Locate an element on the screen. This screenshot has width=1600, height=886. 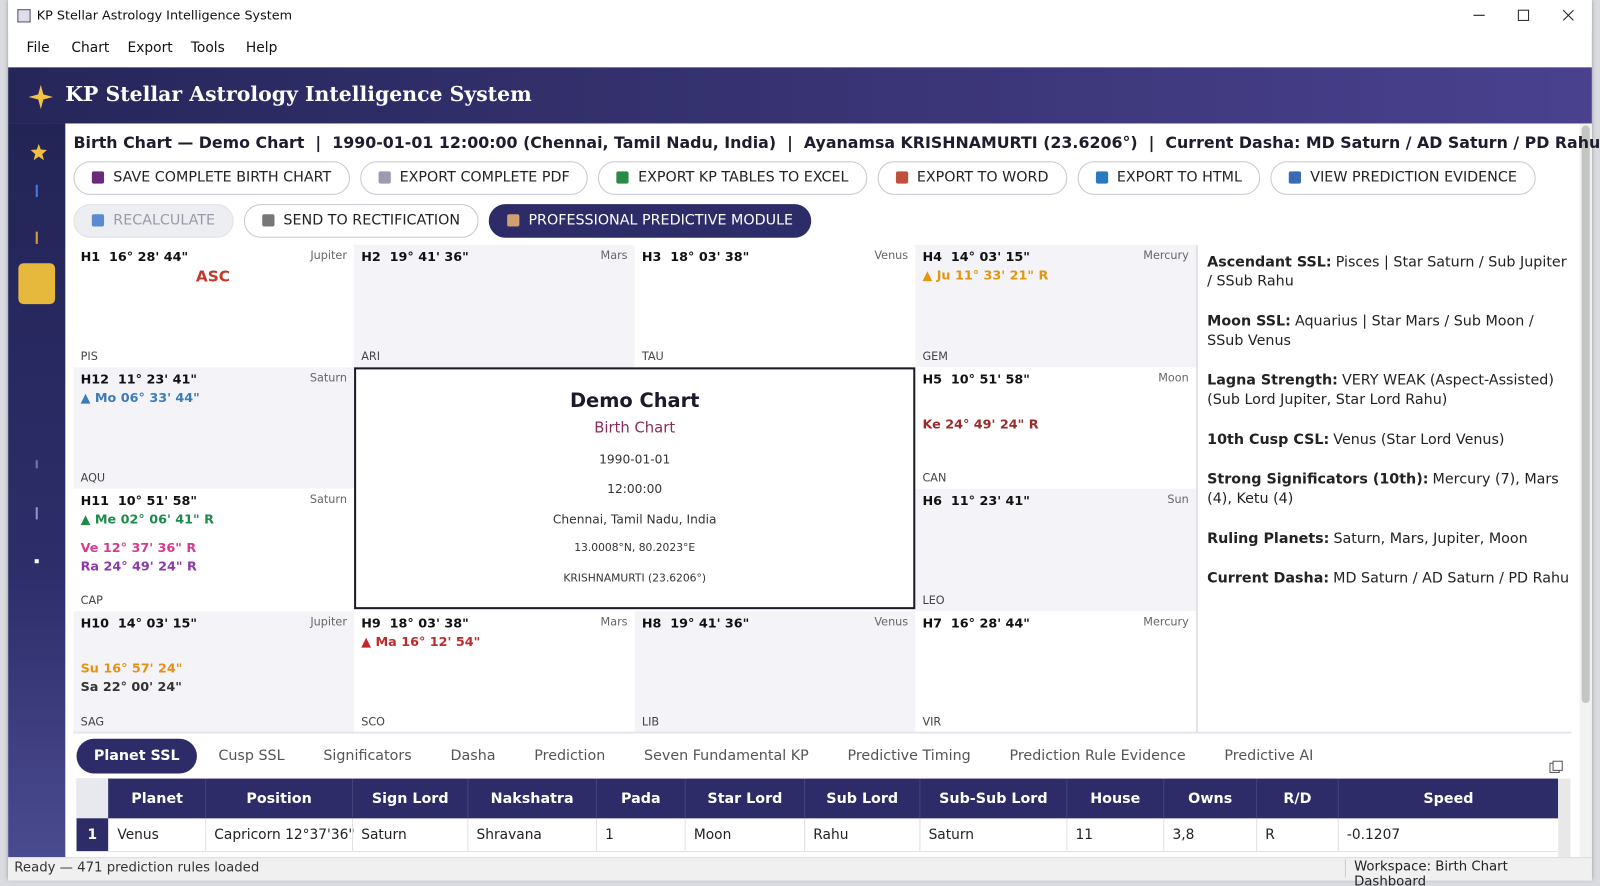
button-label: VIEW PREDICTION EVIDENCE is located at coordinates (1413, 177).